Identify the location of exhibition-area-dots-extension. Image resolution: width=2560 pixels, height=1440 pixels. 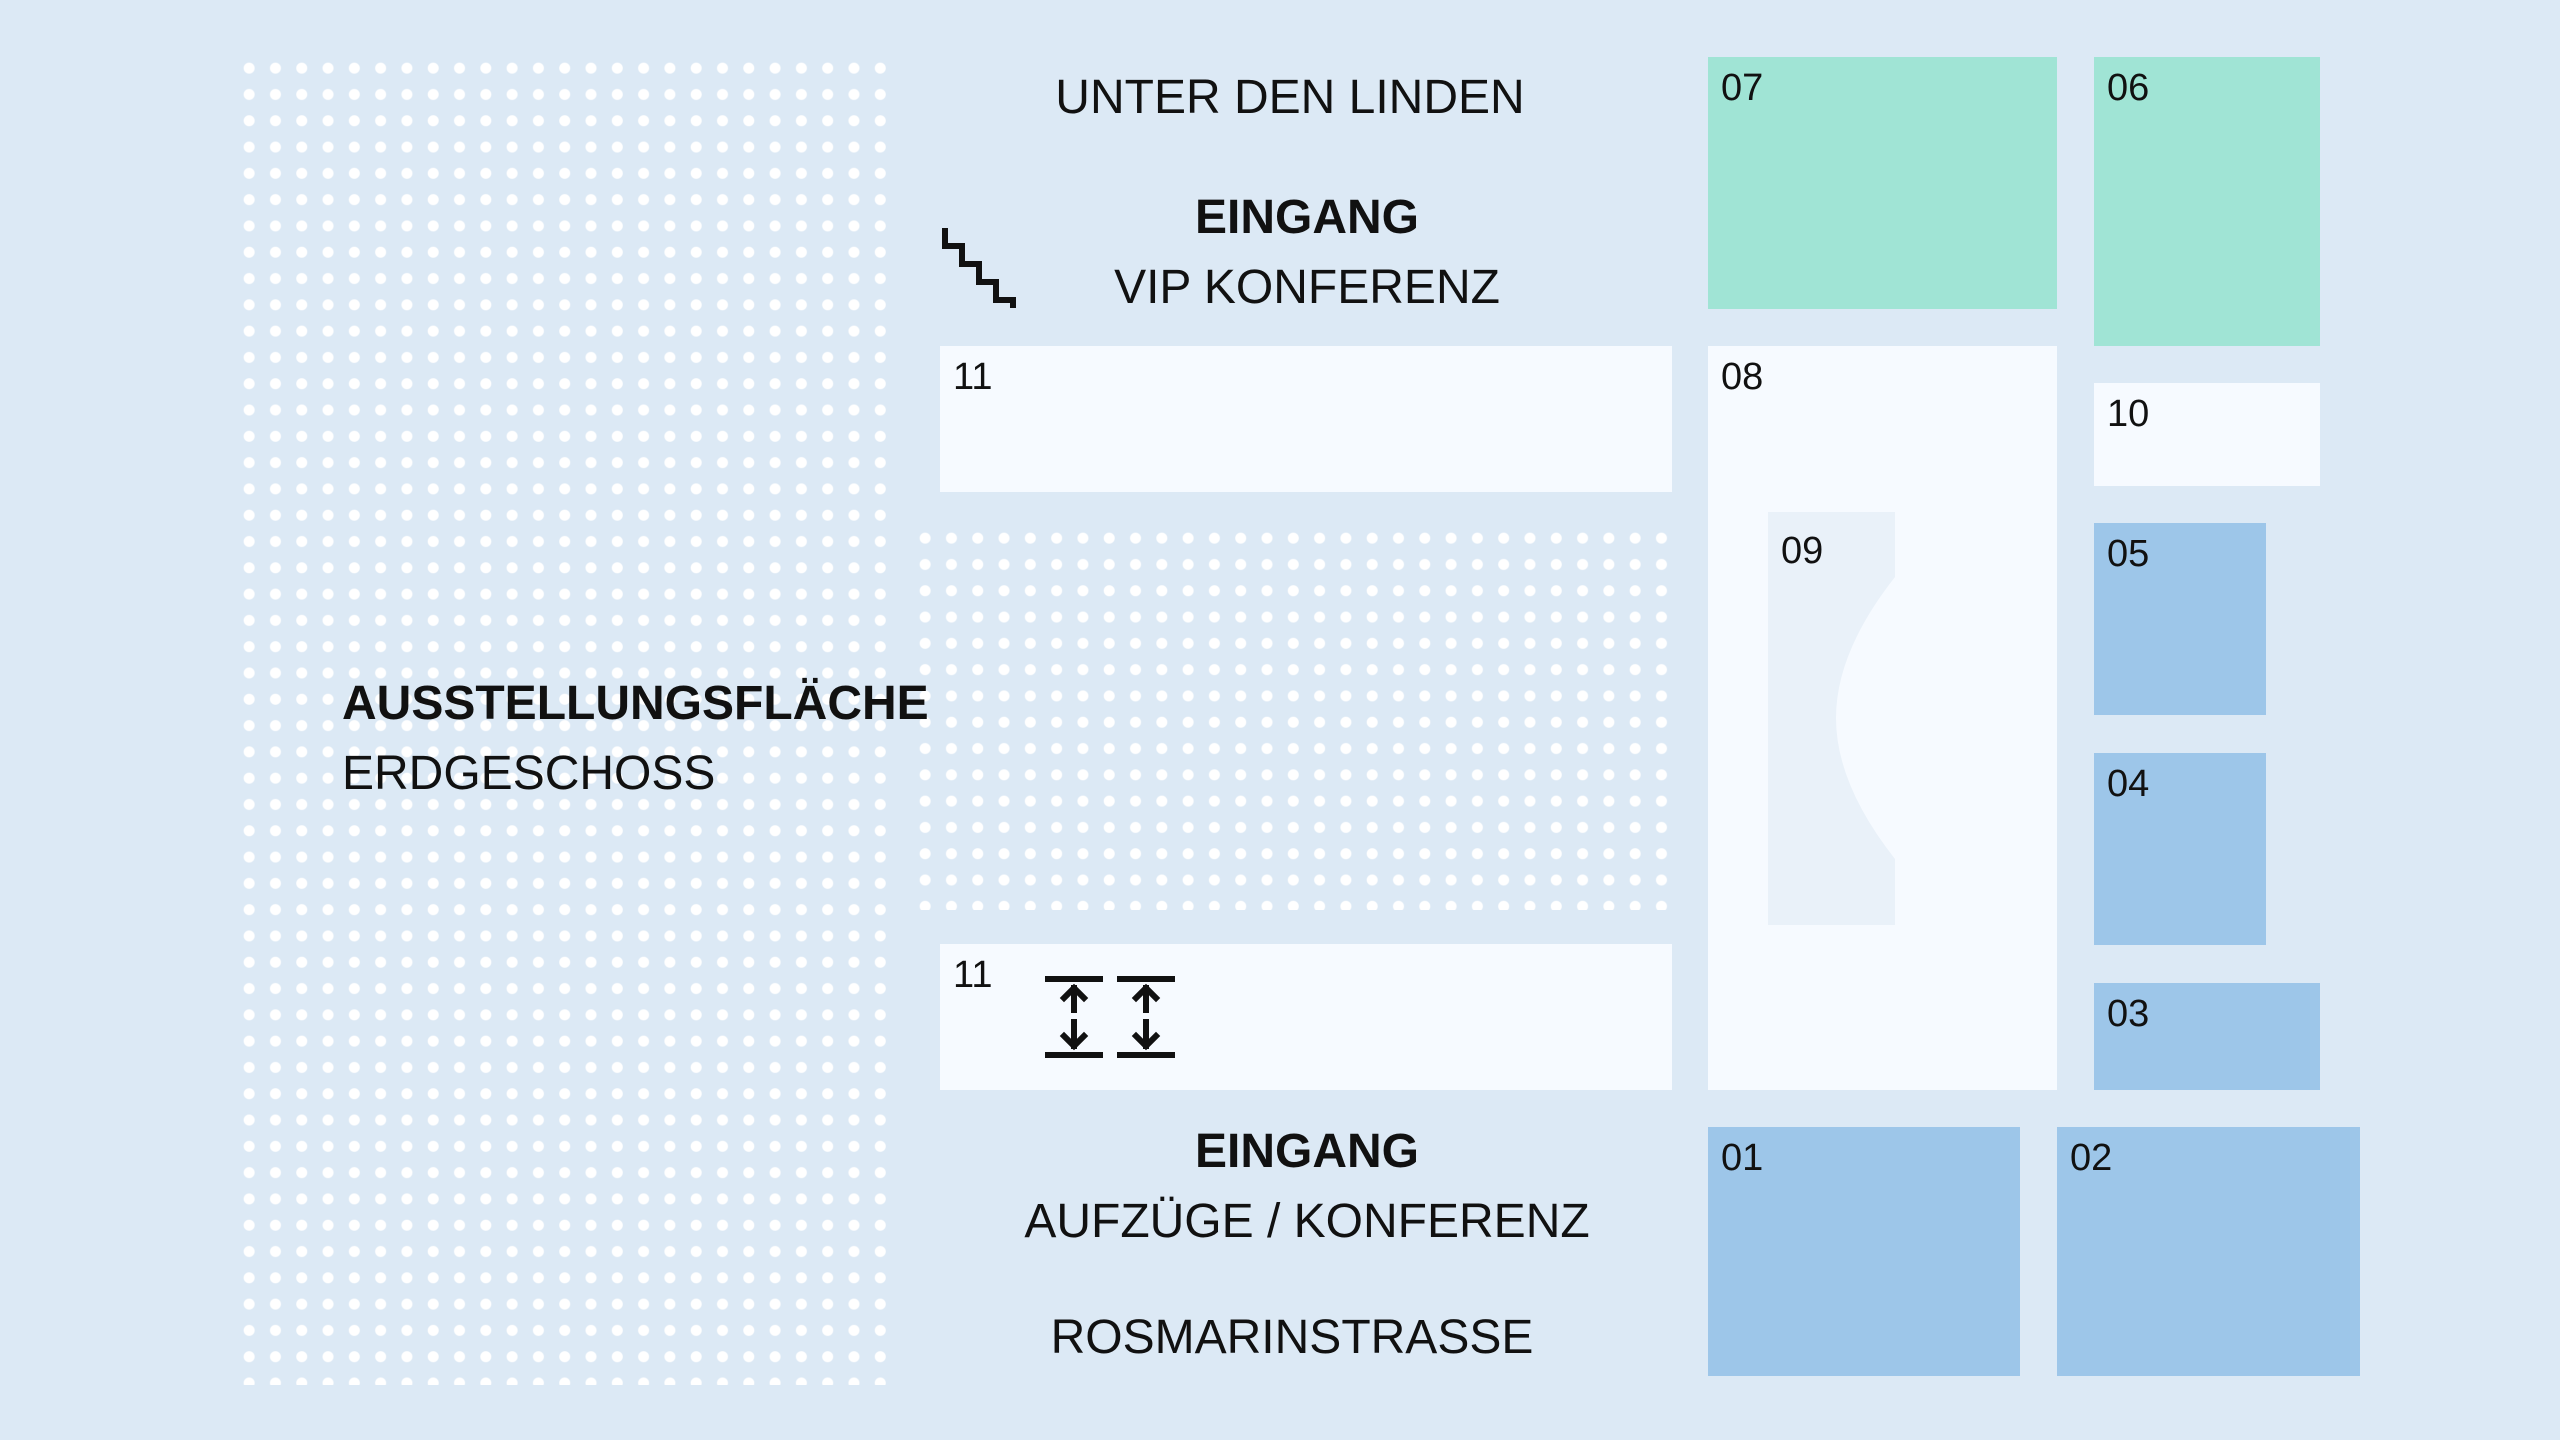
(1293, 717).